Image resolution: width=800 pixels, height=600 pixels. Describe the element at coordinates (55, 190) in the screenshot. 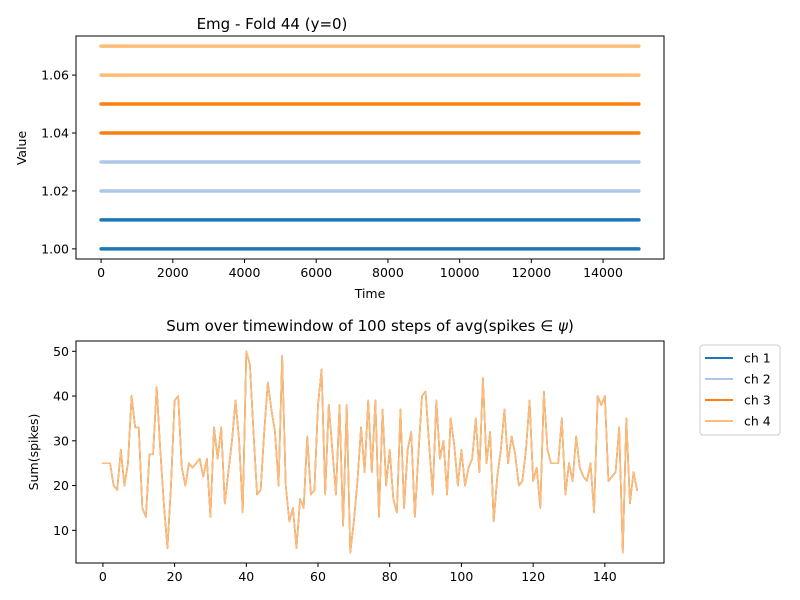

I see `emg-y-tick-label: 1.02` at that location.